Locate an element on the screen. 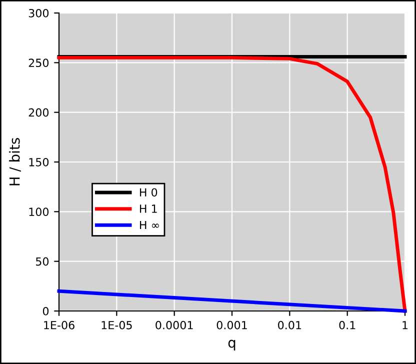 This screenshot has height=364, width=416. legend-label: H 0 is located at coordinates (149, 192).